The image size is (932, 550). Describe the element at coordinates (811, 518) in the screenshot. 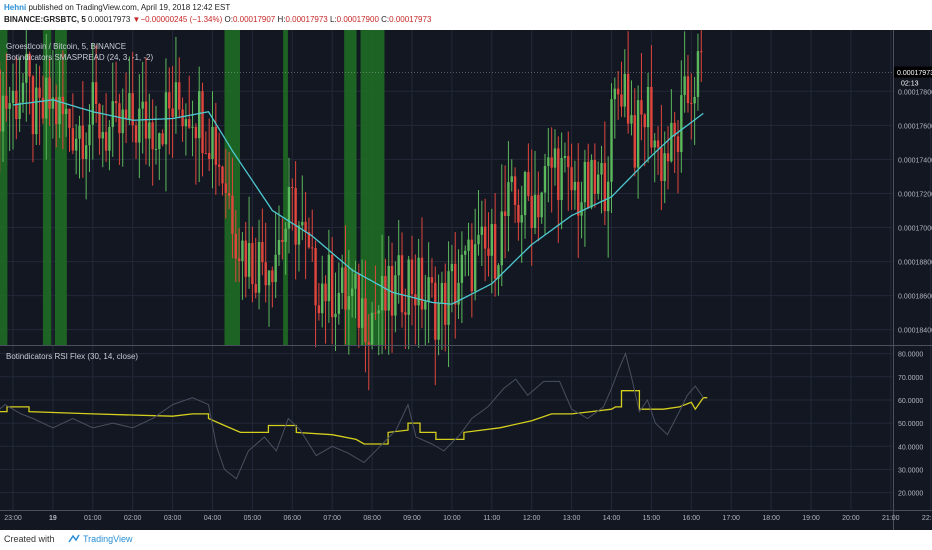

I see `time-tick-label: 19:00` at that location.